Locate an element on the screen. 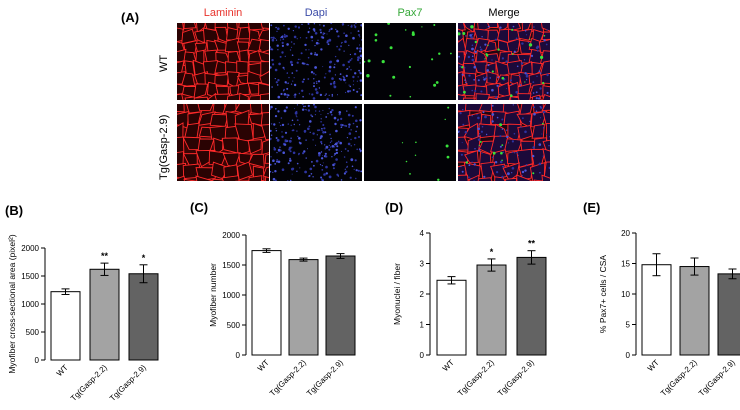  panel-c-ytick-label: 2000 is located at coordinates (231, 235).